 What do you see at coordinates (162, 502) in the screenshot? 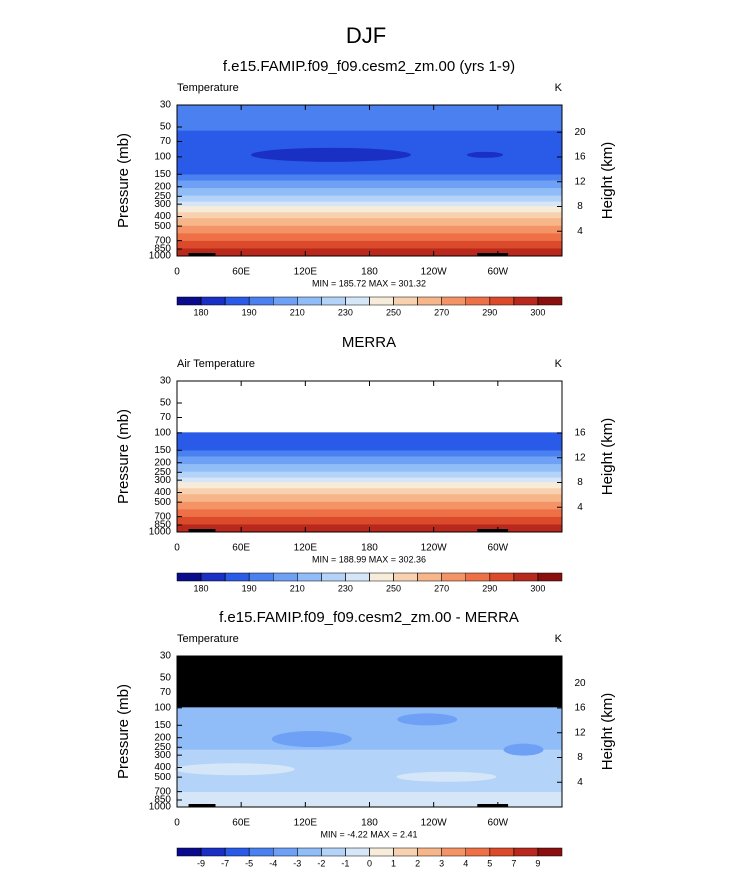
I see `y-tick-label: 500` at bounding box center [162, 502].